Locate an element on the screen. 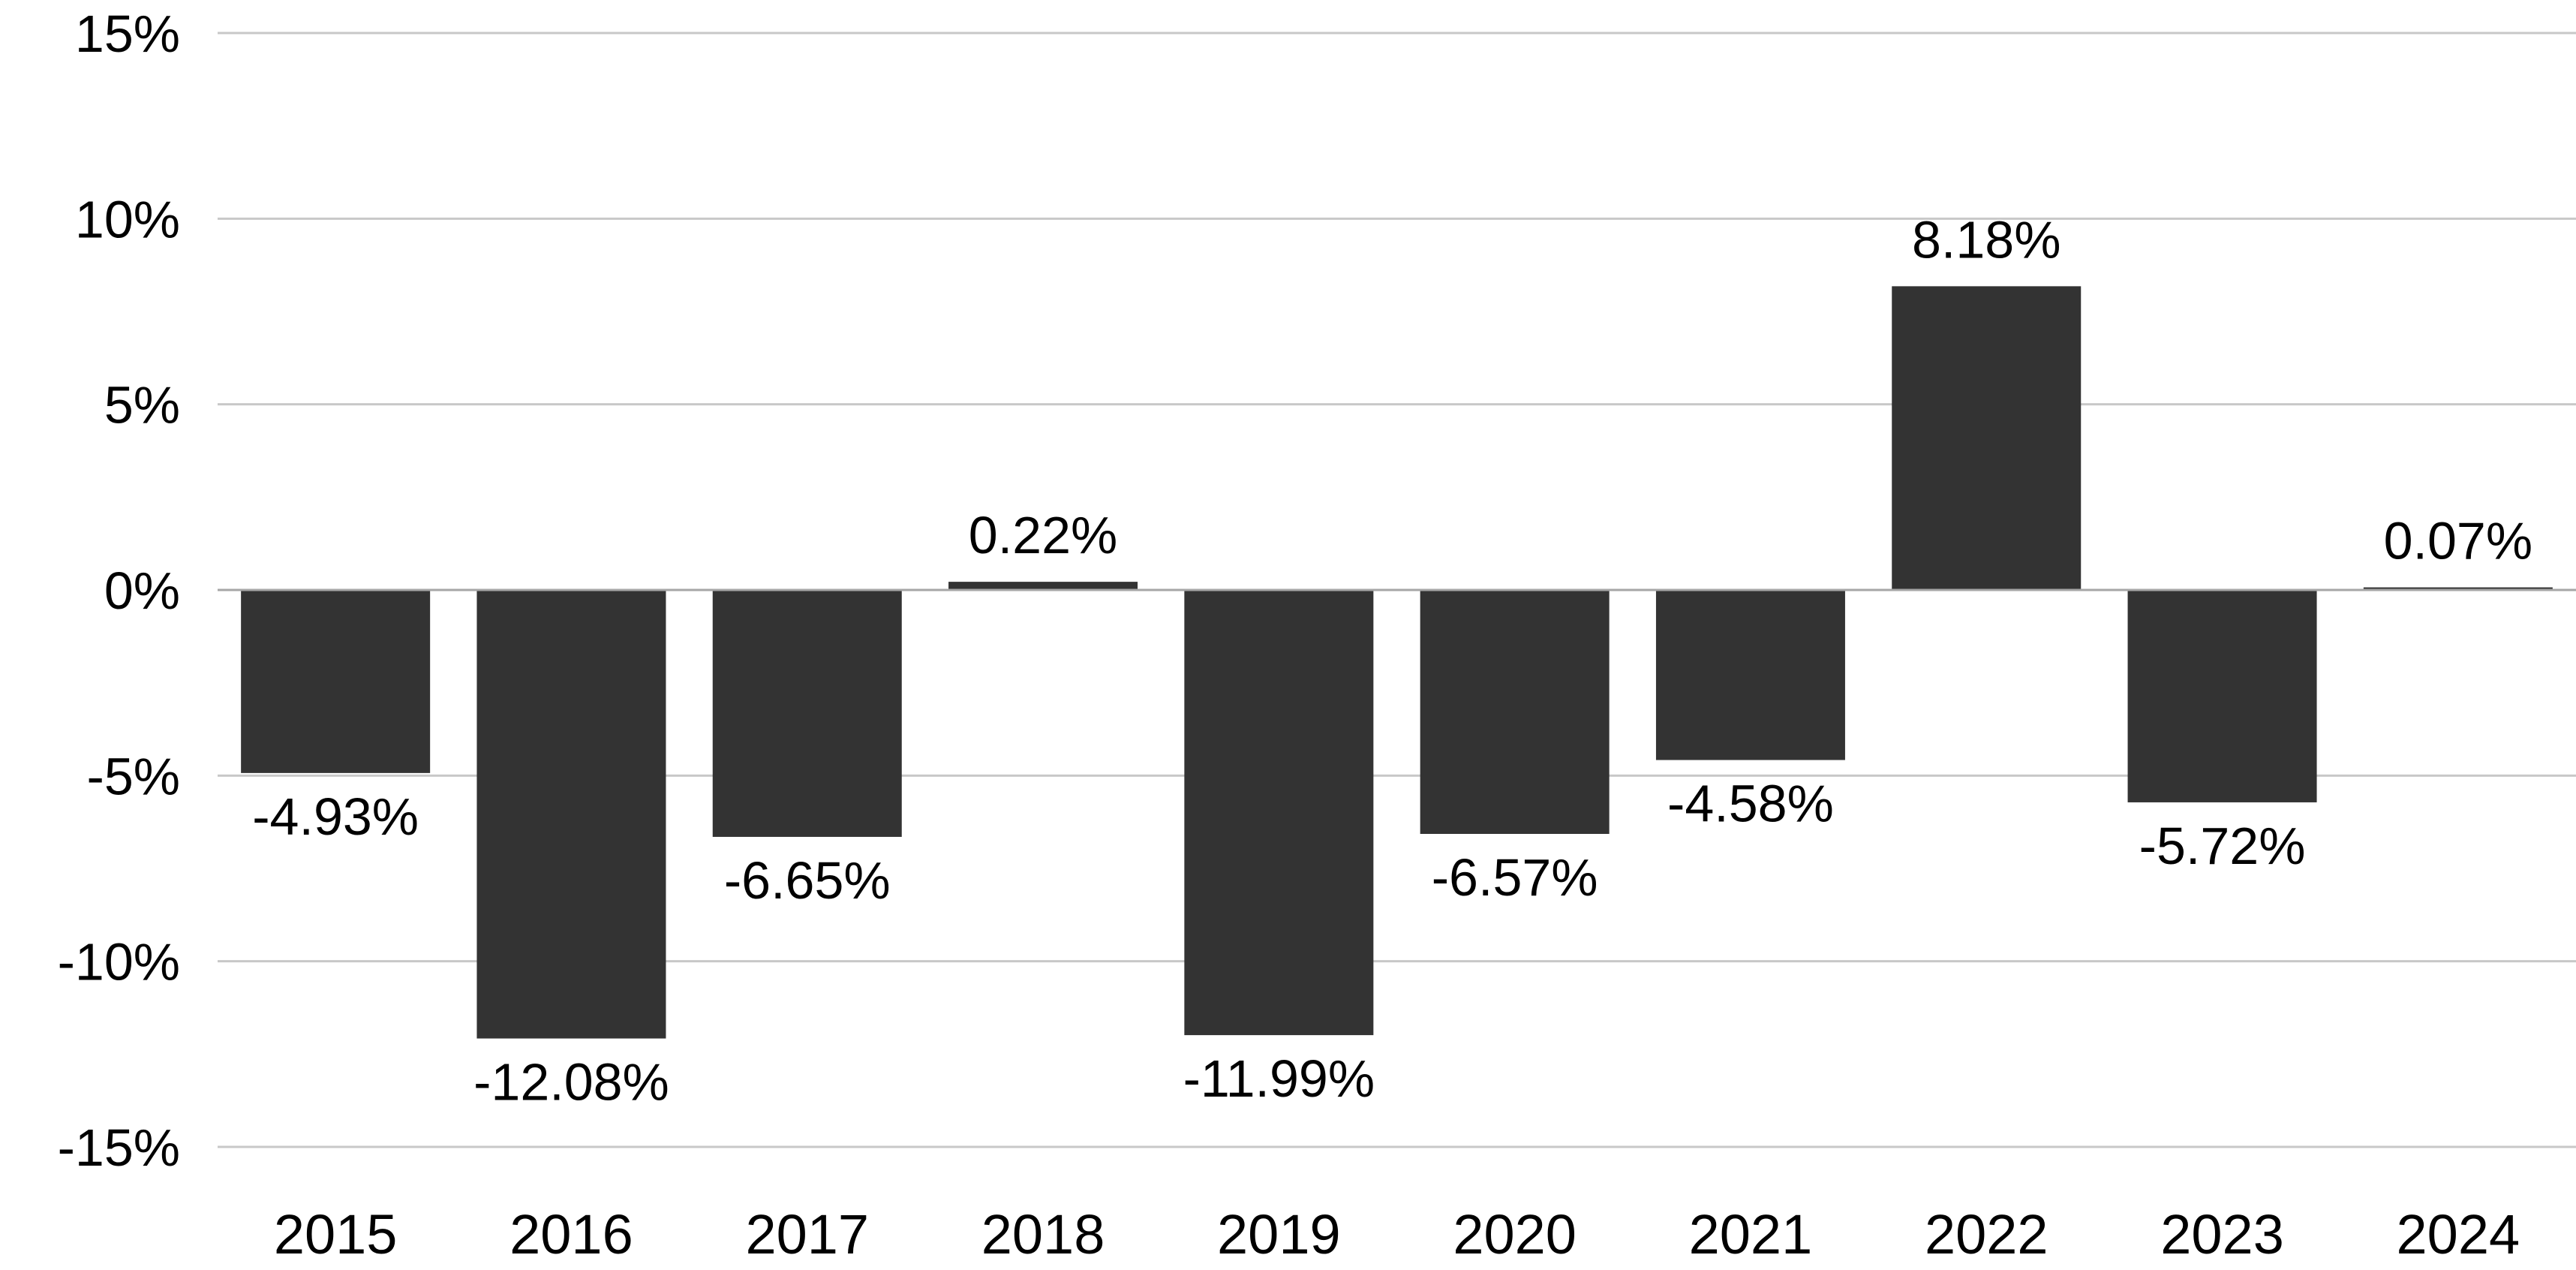  x-category-label-2024: 2024 is located at coordinates (2458, 1234).